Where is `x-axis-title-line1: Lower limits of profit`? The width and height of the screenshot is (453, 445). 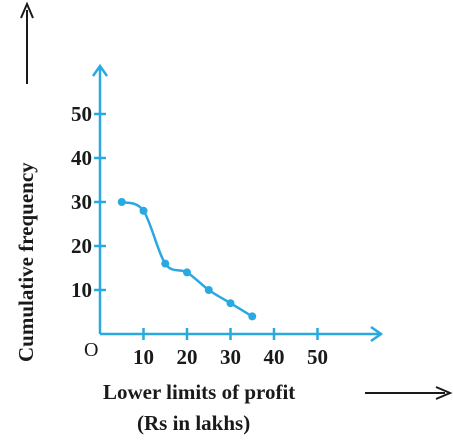
x-axis-title-line1: Lower limits of profit is located at coordinates (199, 392).